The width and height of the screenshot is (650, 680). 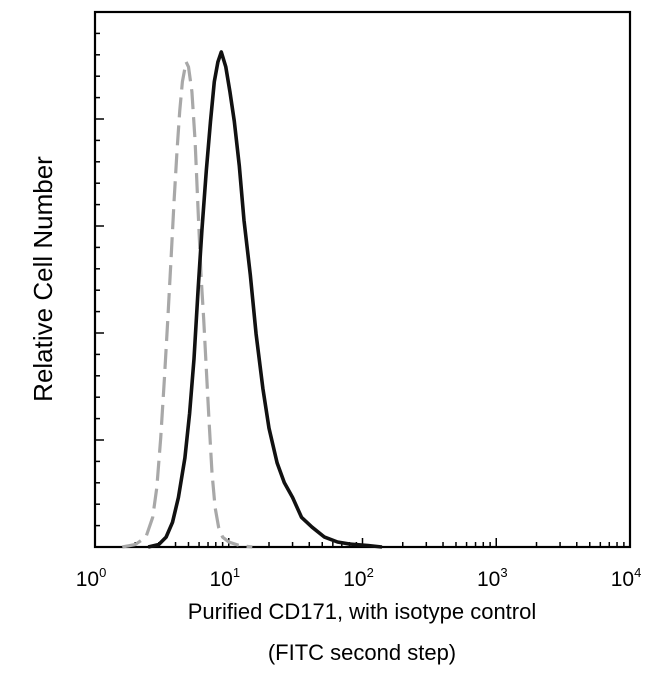 I want to click on y-axis-title: Relative Cell Number, so click(x=43, y=279).